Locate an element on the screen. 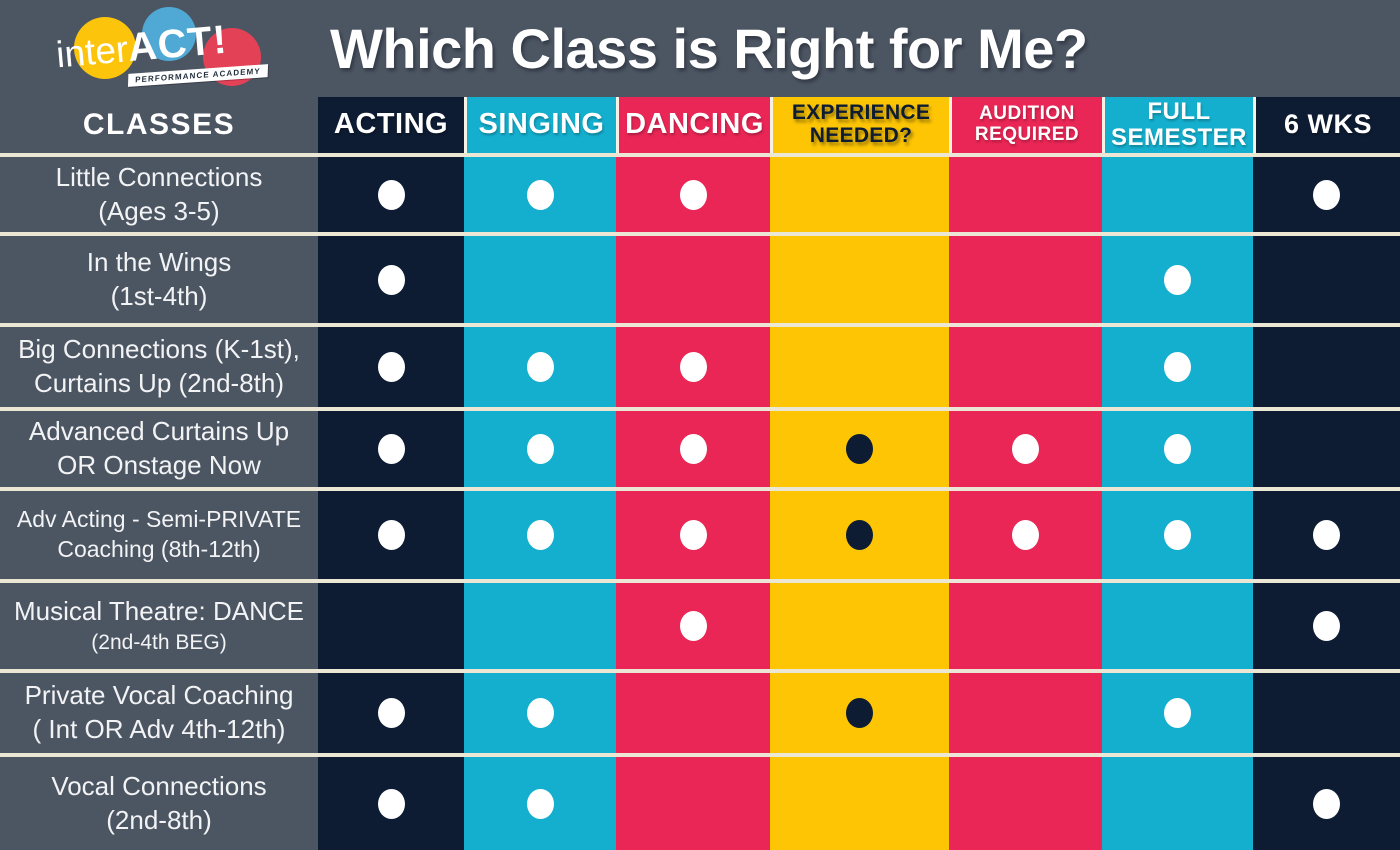 The image size is (1400, 850). column-header-label: ACTING is located at coordinates (391, 124).